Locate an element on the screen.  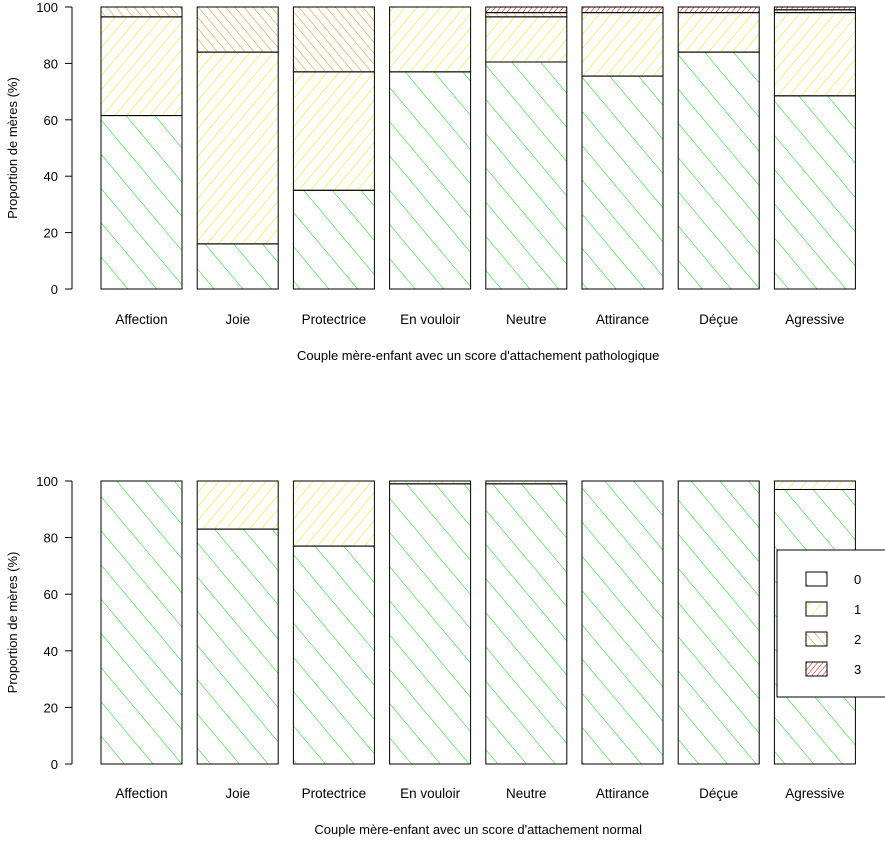
legend-label-1: 1 is located at coordinates (857, 609).